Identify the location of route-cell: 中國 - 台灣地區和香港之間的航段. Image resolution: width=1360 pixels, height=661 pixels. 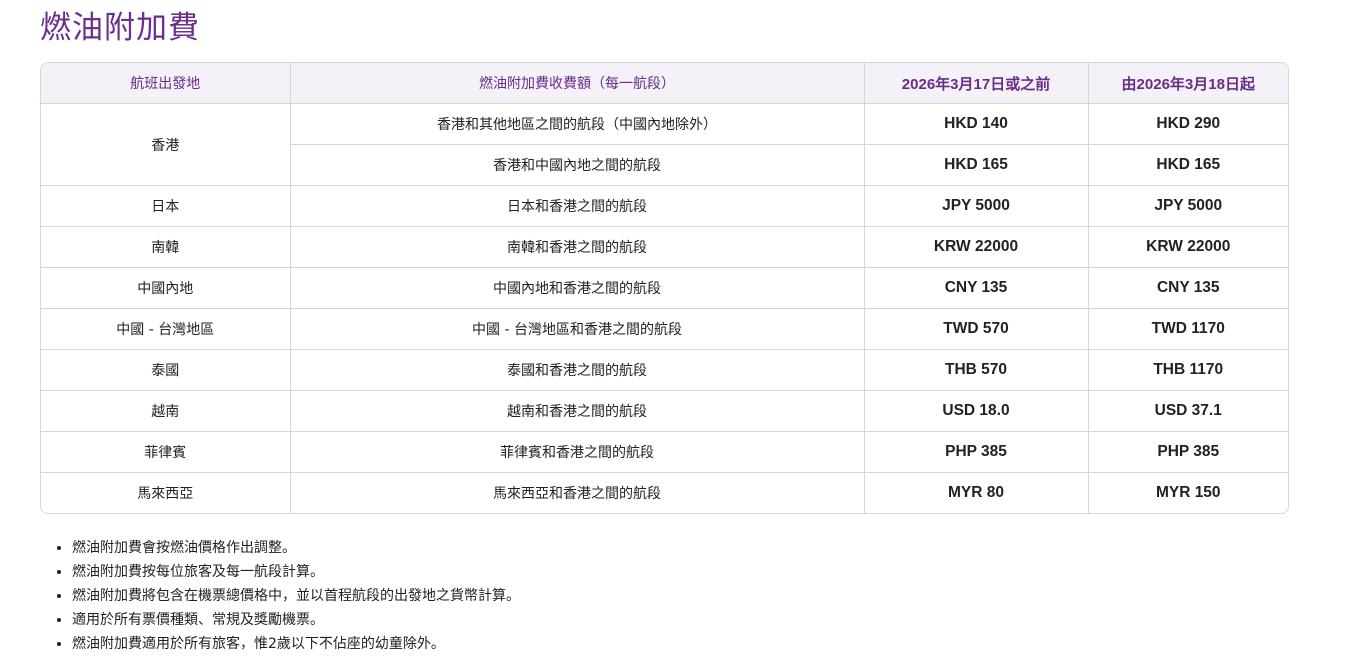
(577, 329).